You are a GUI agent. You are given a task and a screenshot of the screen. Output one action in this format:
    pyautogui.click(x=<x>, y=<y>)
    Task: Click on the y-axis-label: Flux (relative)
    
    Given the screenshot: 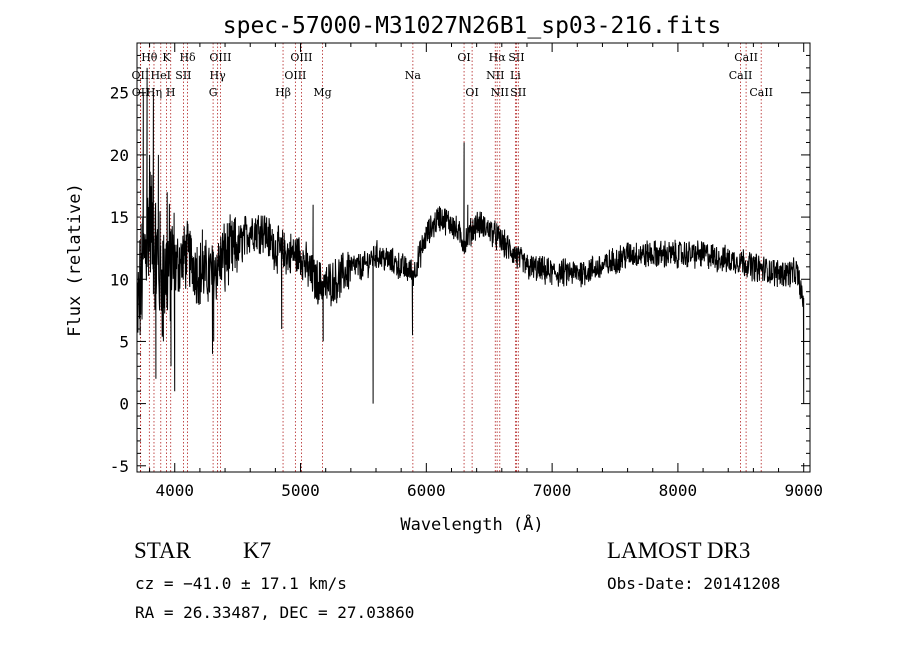 What is the action you would take?
    pyautogui.click(x=75, y=260)
    